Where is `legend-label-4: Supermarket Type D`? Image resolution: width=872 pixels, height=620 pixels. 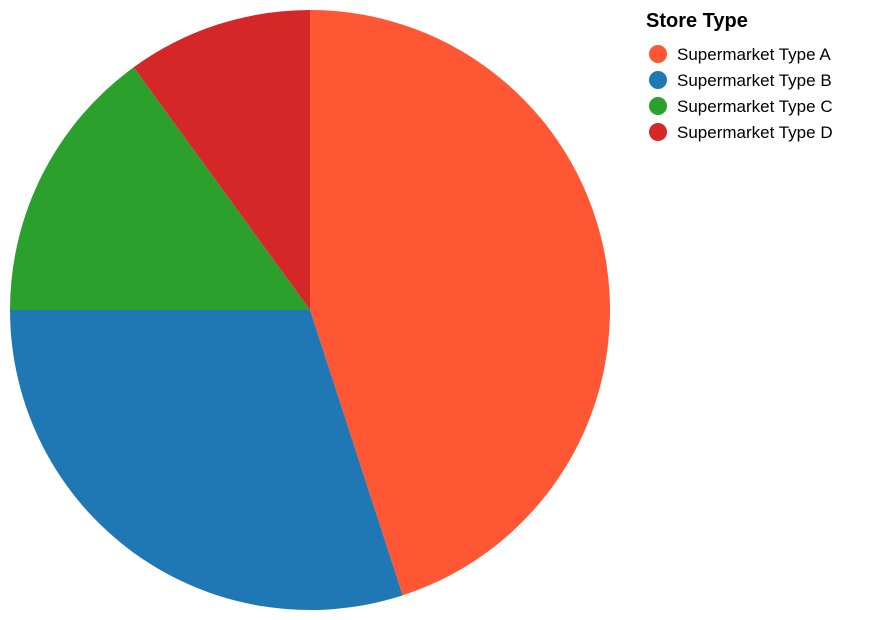 legend-label-4: Supermarket Type D is located at coordinates (755, 132).